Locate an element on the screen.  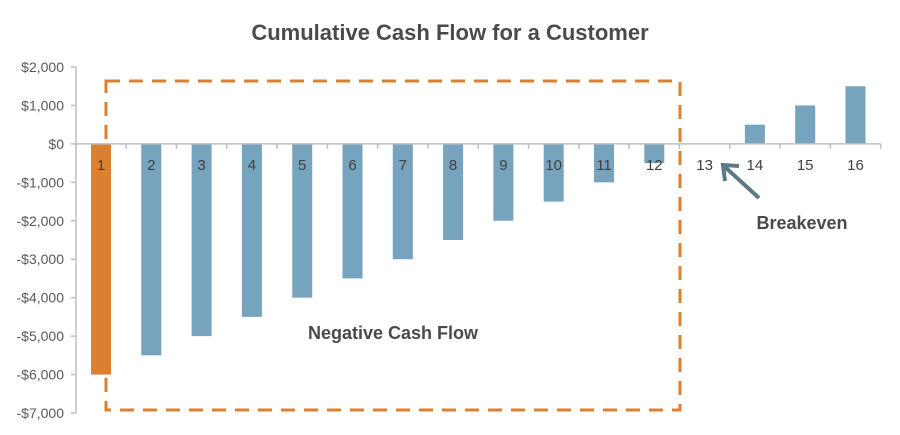
y-tick-label: -$5,000 is located at coordinates (41, 336).